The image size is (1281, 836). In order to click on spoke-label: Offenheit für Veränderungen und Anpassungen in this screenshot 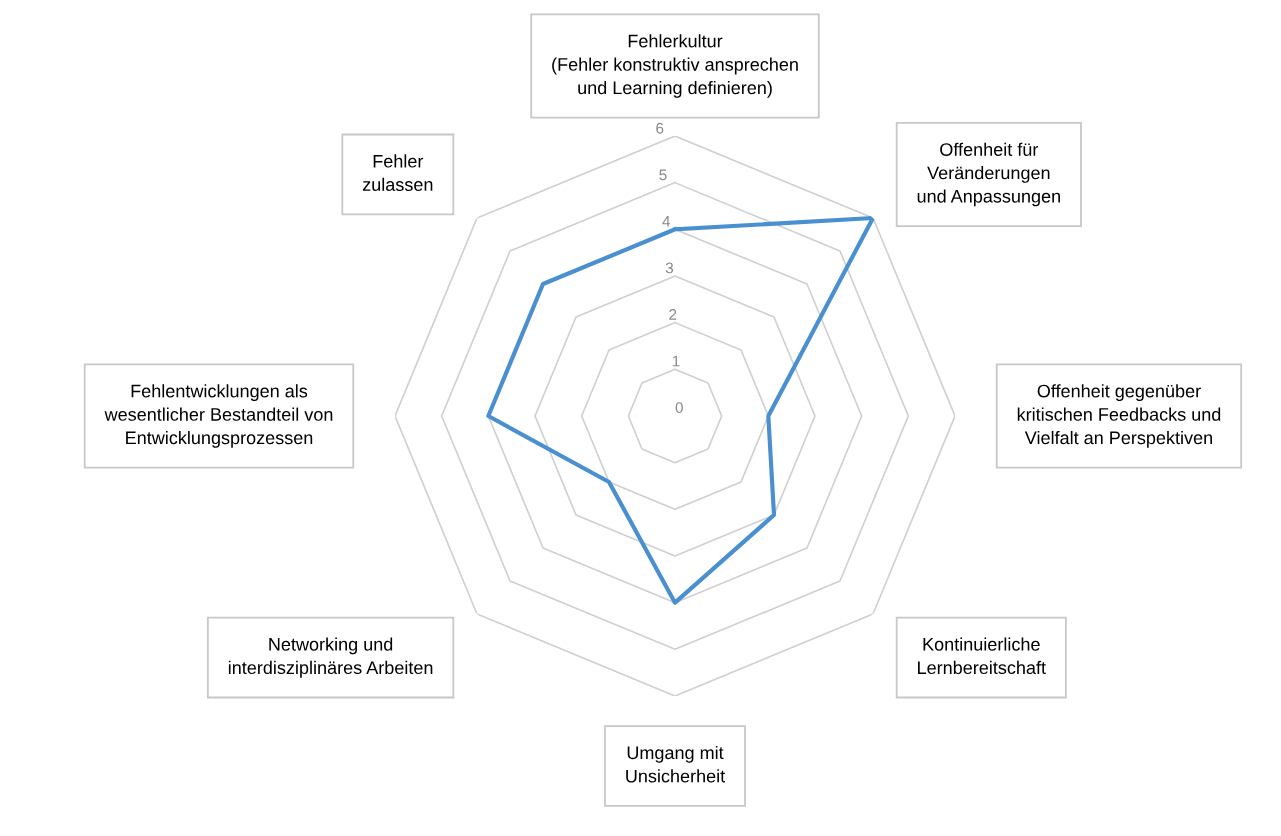, I will do `click(988, 174)`.